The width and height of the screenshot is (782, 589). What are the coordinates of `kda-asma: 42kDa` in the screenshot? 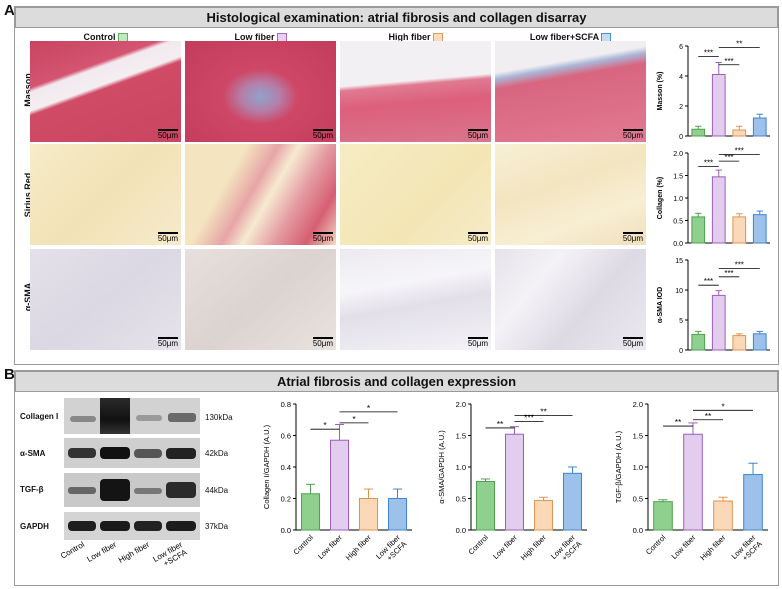 It's located at (217, 453).